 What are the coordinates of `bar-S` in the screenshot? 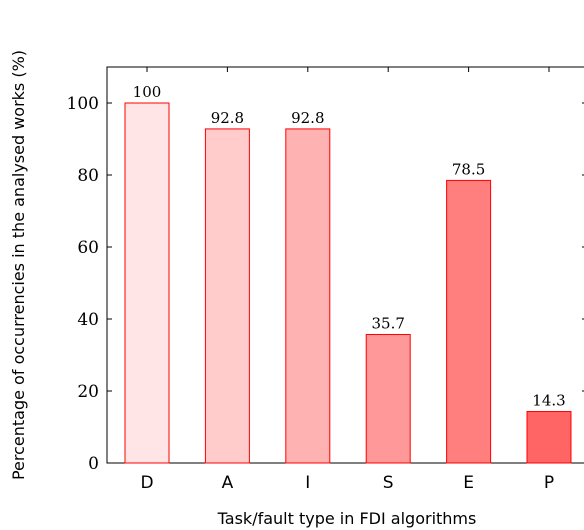 It's located at (388, 398).